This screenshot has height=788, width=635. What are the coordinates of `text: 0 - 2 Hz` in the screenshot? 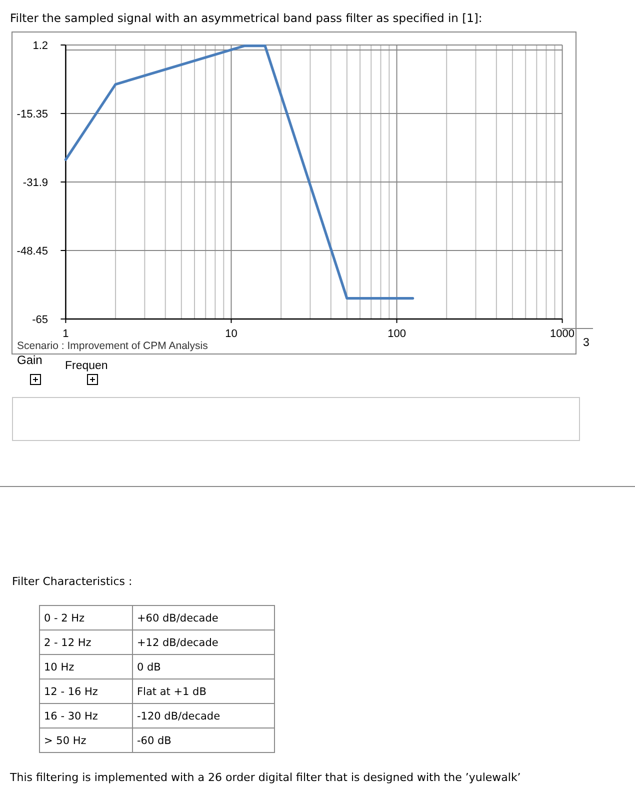 It's located at (64, 618).